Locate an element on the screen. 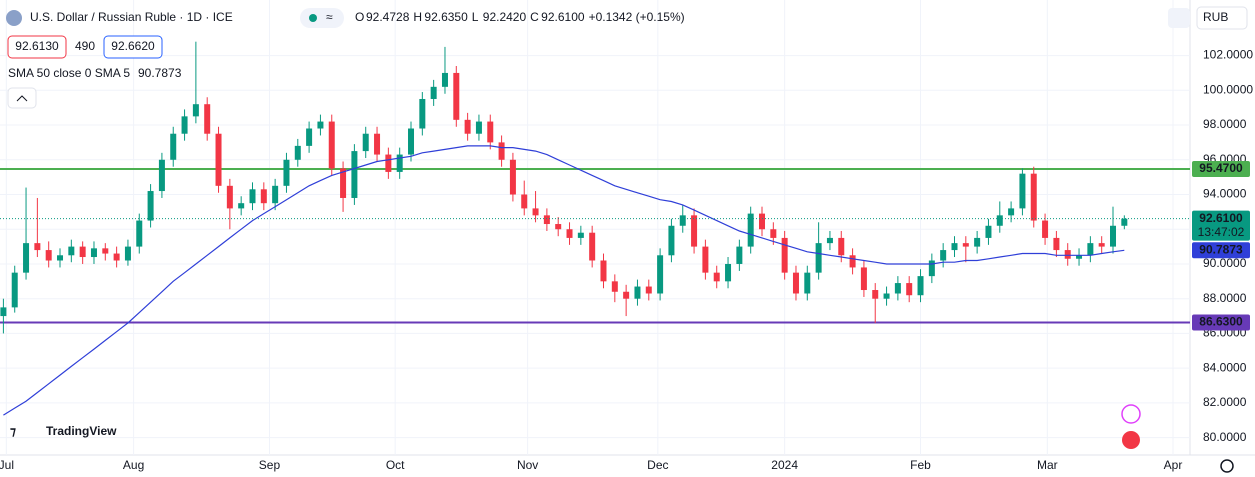  price-badge-text: 92.6100 is located at coordinates (1221, 218).